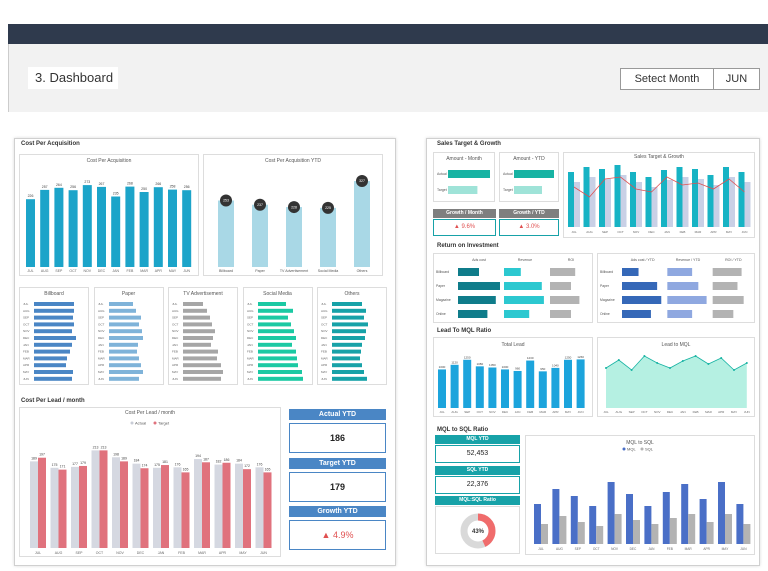 The image size is (768, 571). Describe the element at coordinates (667, 232) in the screenshot. I see `sales-month-label: JAN` at that location.